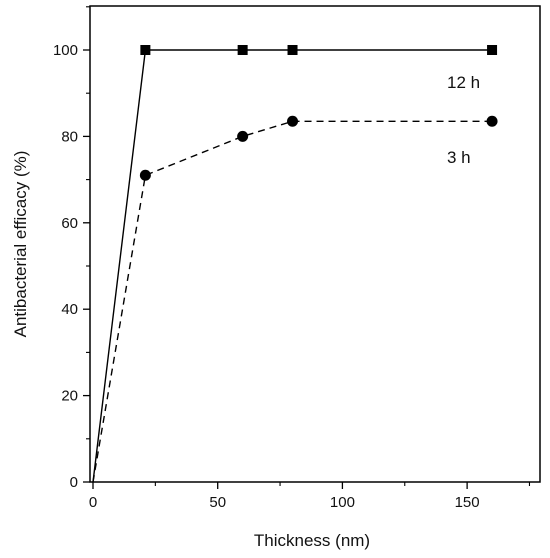 Image resolution: width=550 pixels, height=558 pixels. I want to click on series-label-3h: 3 h, so click(459, 157).